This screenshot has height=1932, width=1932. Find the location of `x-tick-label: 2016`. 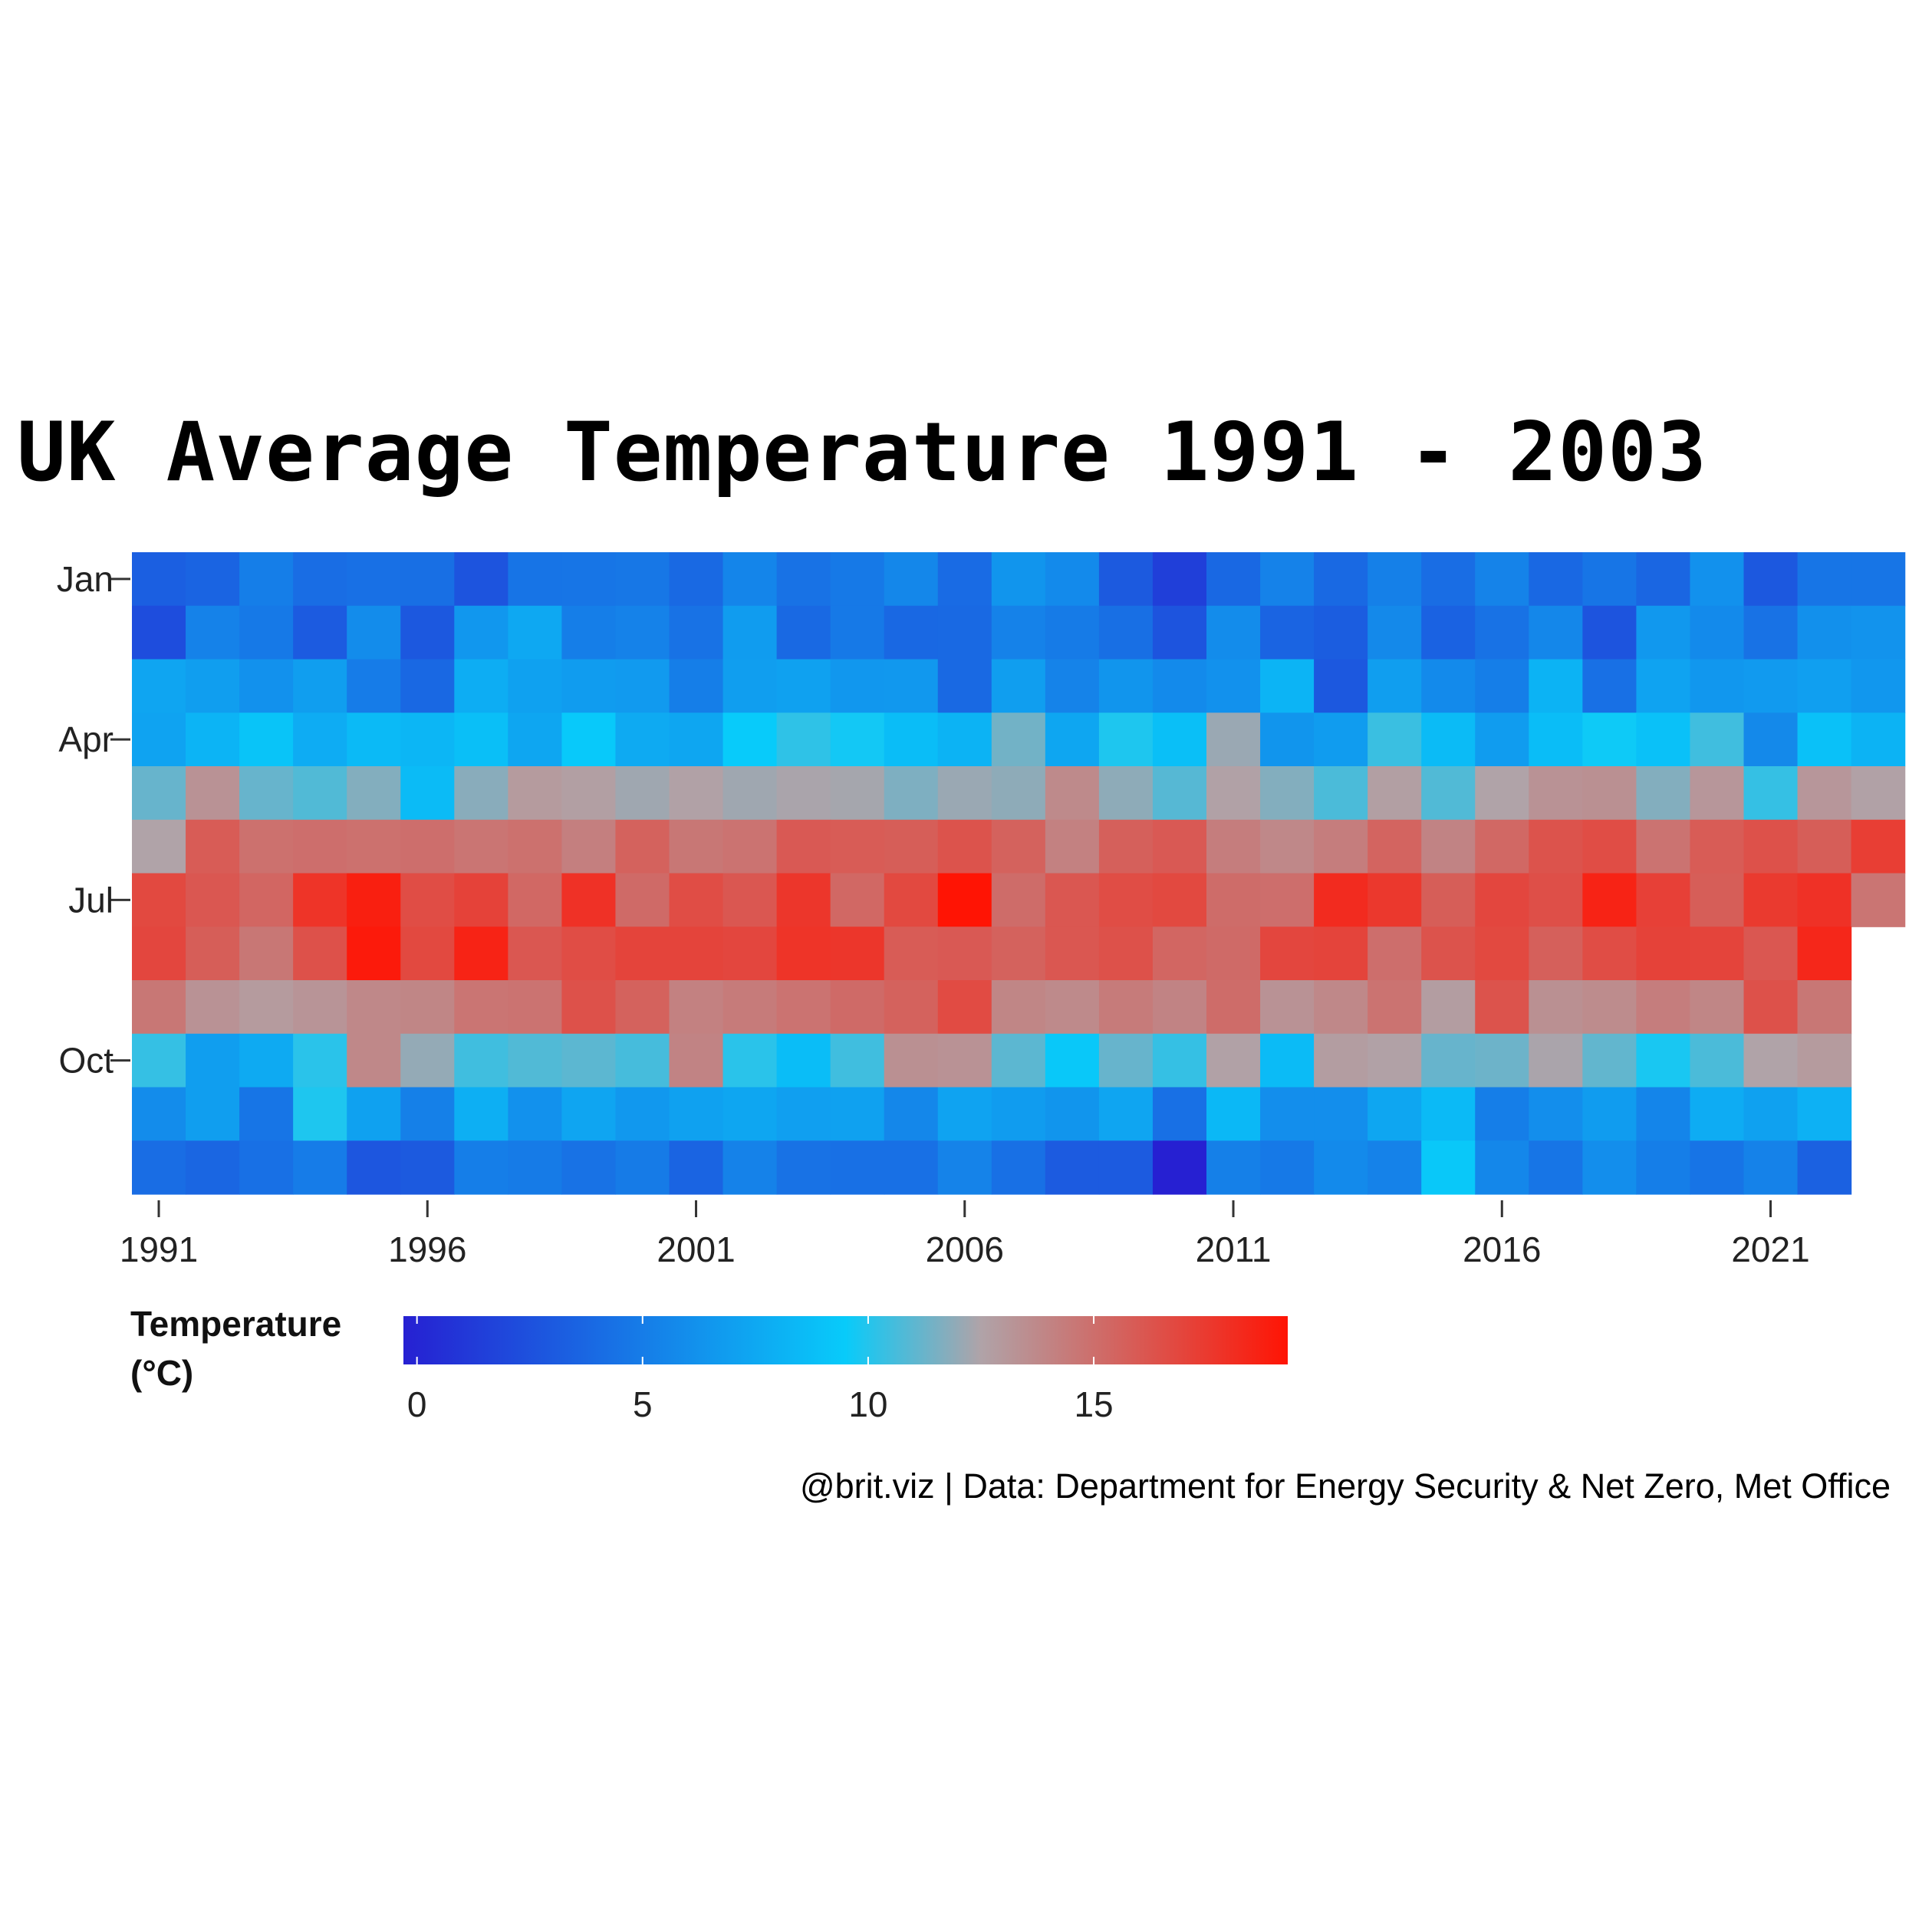

x-tick-label: 2016 is located at coordinates (1502, 1249).